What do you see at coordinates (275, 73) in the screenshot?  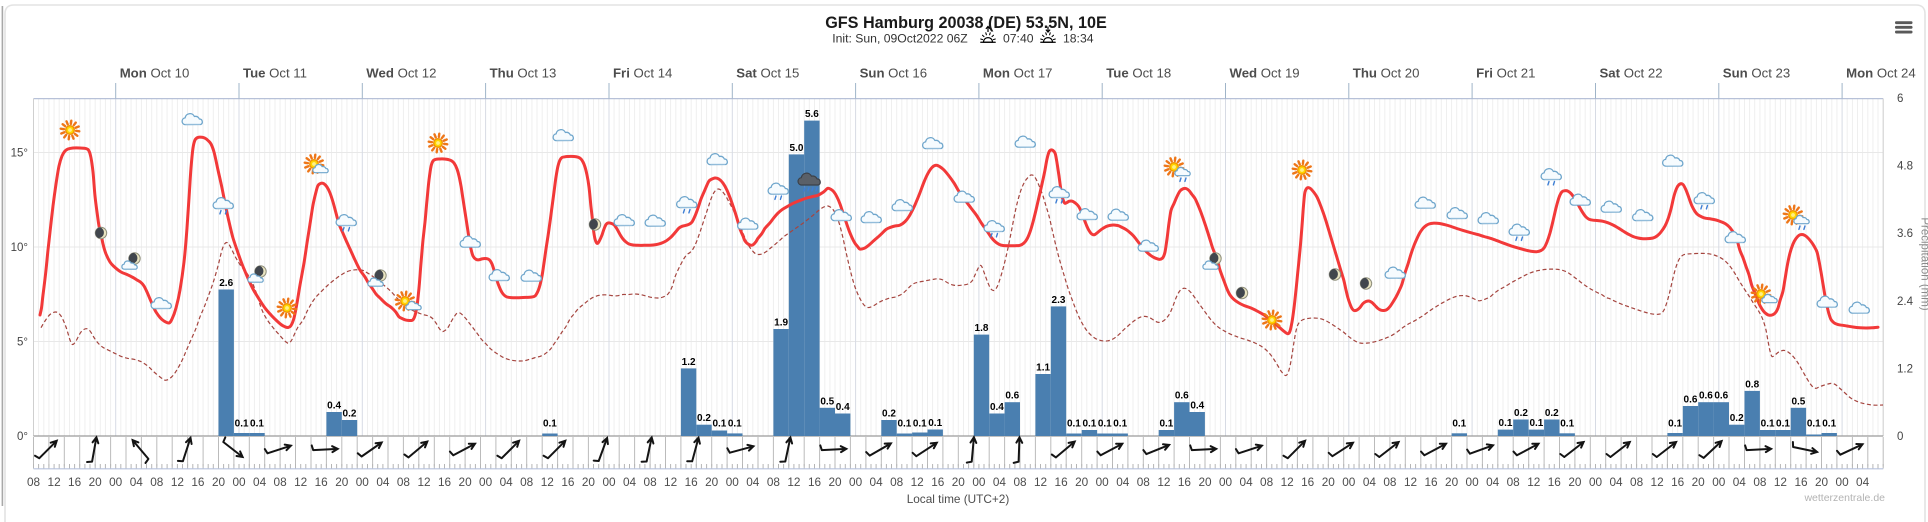 I see `svg-text: Tue Oct 11` at bounding box center [275, 73].